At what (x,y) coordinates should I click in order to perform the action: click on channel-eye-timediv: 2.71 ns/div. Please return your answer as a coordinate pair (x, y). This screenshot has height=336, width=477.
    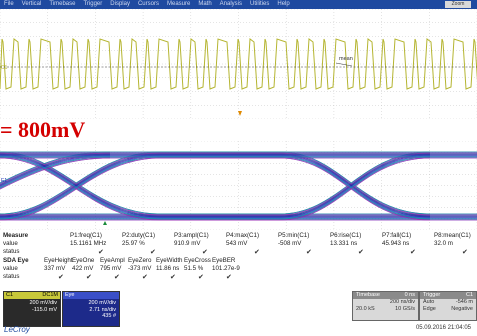
    Looking at the image, I should click on (102, 309).